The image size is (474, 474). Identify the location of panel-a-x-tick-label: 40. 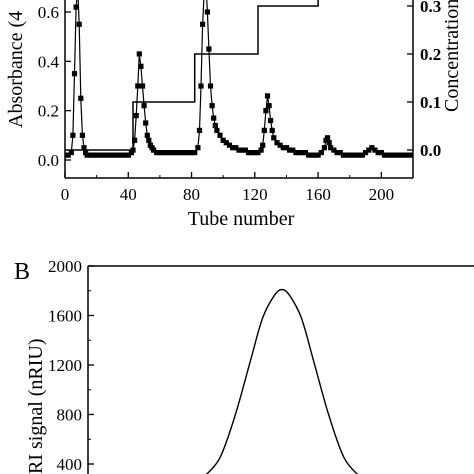
(128, 194).